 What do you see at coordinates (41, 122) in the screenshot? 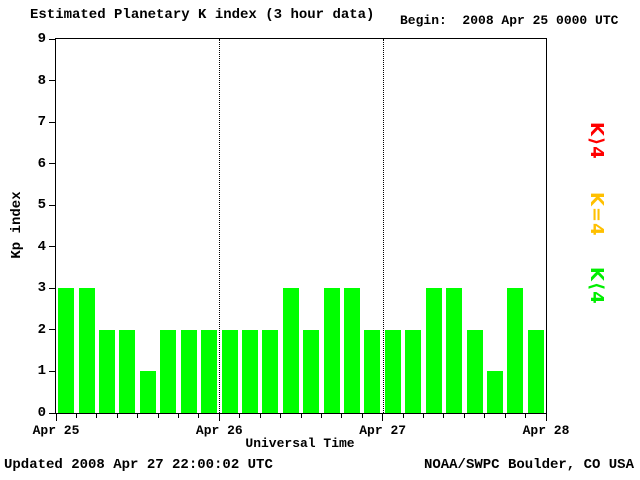
I see `y-tick-label: 7` at bounding box center [41, 122].